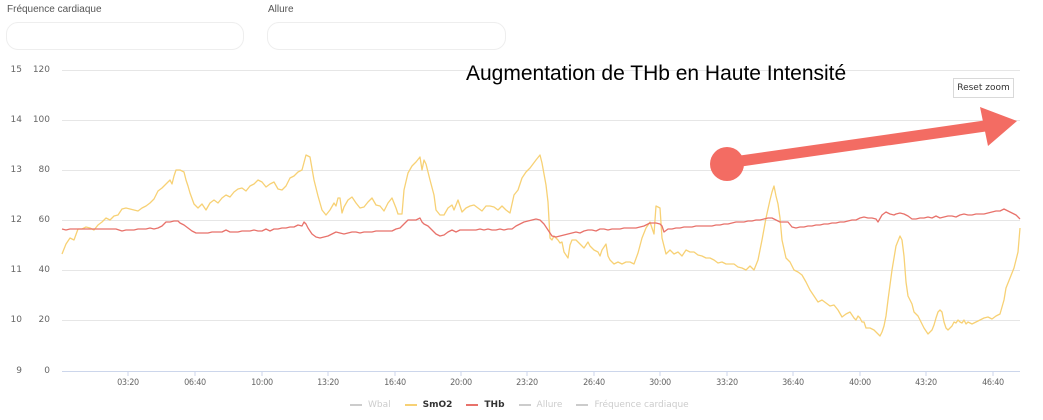 This screenshot has width=1043, height=420. What do you see at coordinates (125, 36) in the screenshot?
I see `heart-rate-input` at bounding box center [125, 36].